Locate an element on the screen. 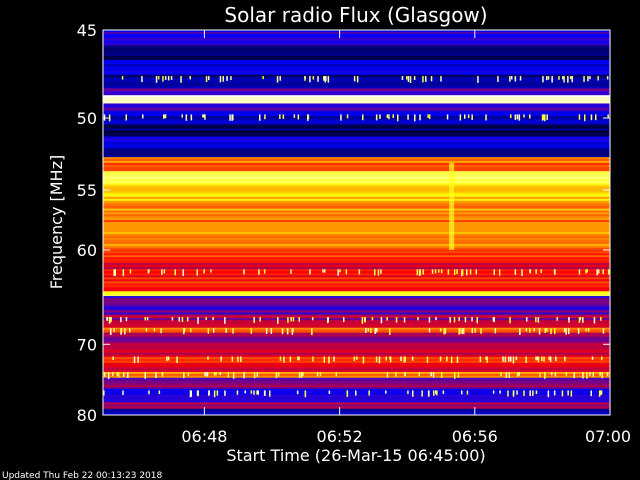 This screenshot has height=480, width=640. y-tick-label-4: 70 is located at coordinates (87, 344).